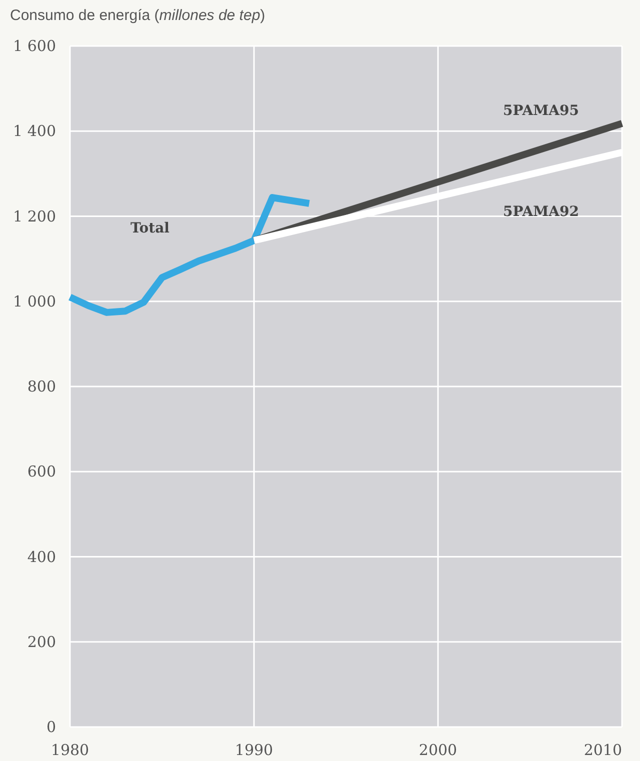 The height and width of the screenshot is (761, 640). Describe the element at coordinates (51, 727) in the screenshot. I see `y-tick-label: 0` at that location.